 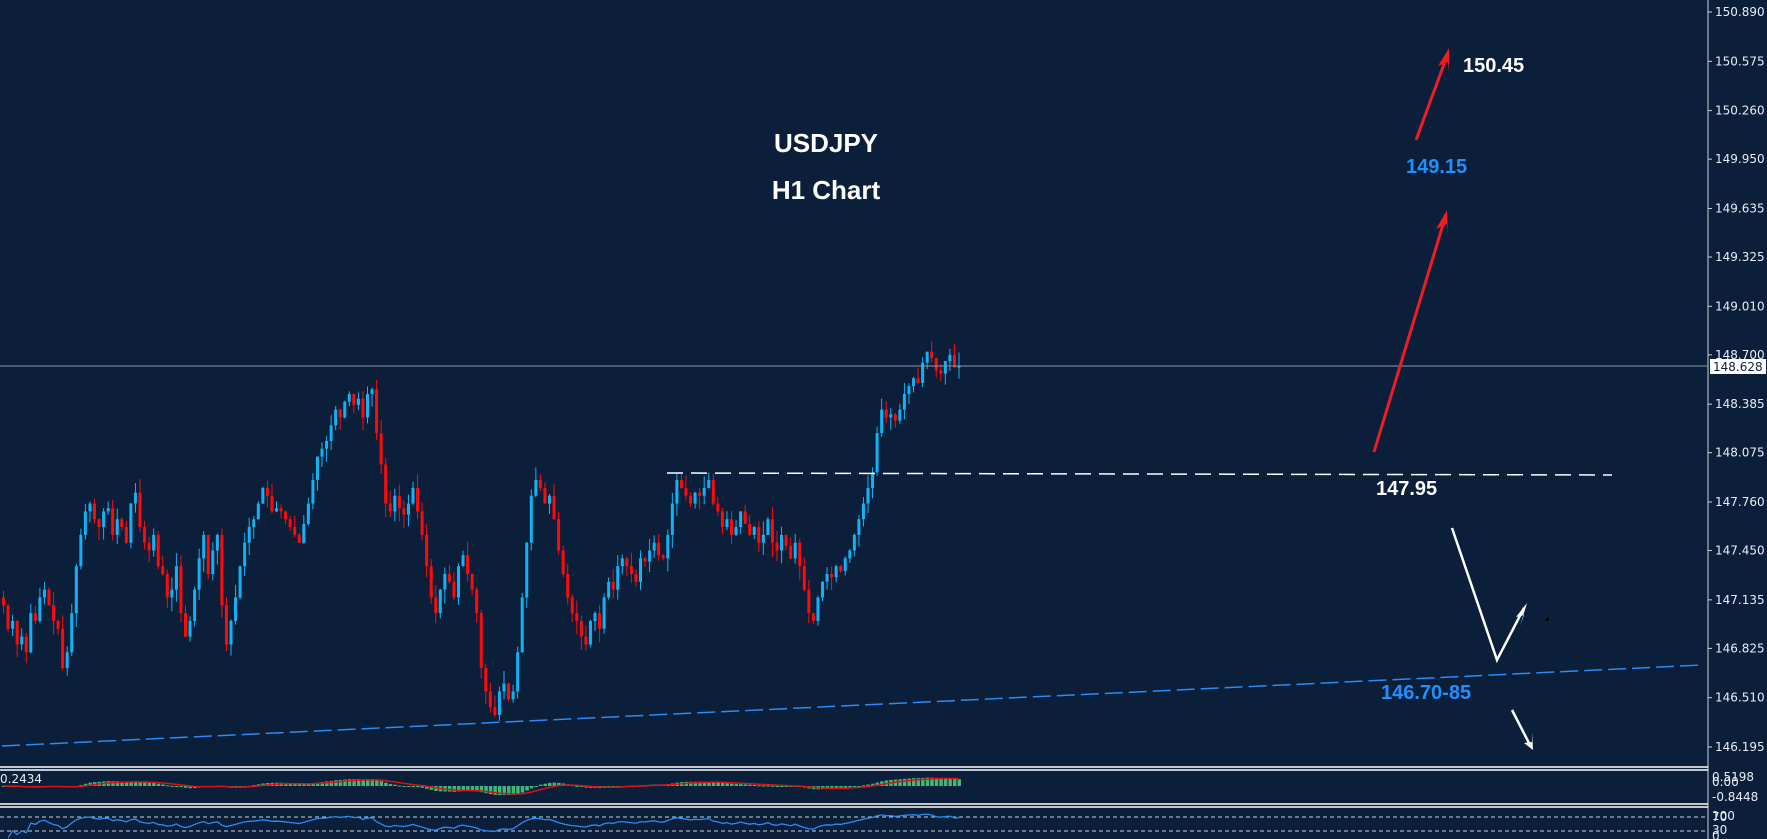 What do you see at coordinates (1740, 61) in the screenshot?
I see `price-tick-label: 150.575` at bounding box center [1740, 61].